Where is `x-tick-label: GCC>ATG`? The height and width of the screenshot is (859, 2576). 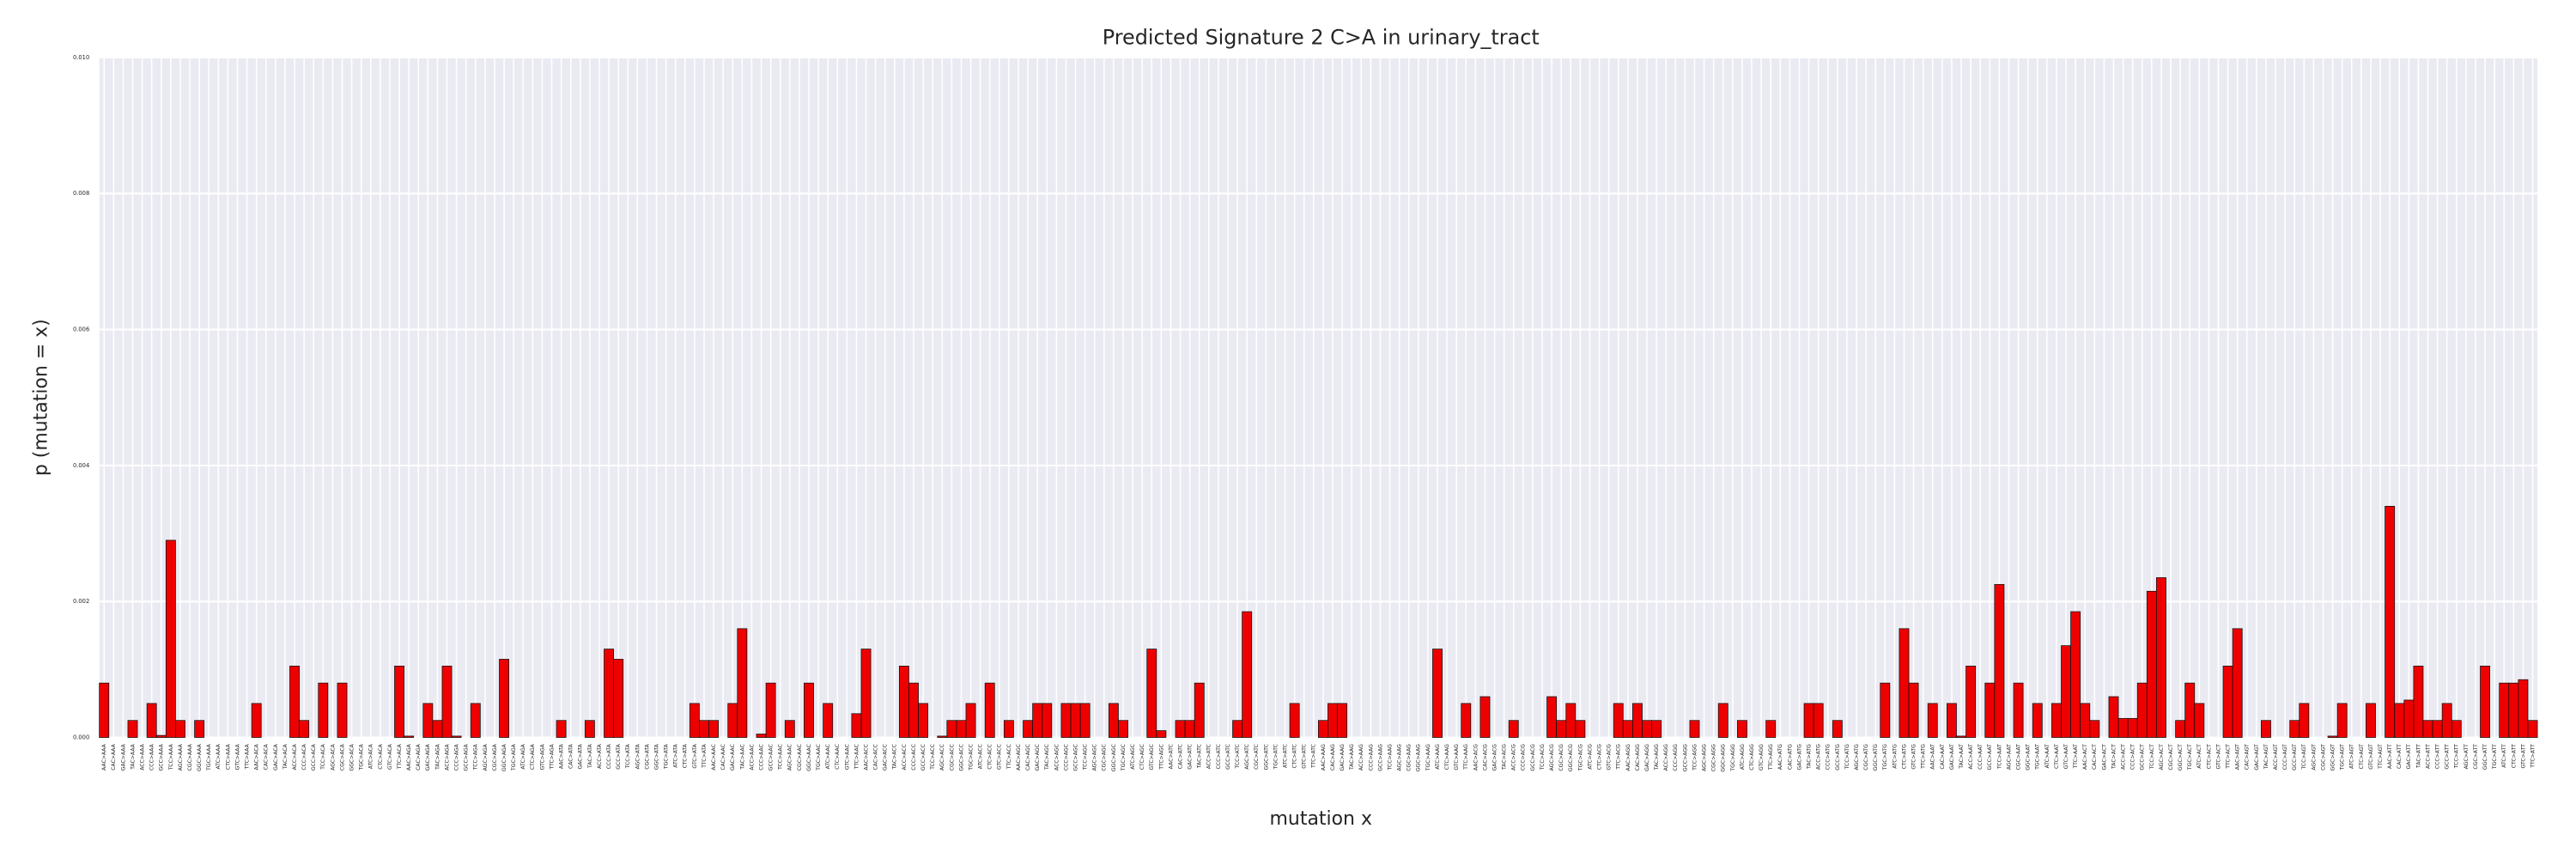
x-tick-label: GCC>ATG is located at coordinates (1838, 758).